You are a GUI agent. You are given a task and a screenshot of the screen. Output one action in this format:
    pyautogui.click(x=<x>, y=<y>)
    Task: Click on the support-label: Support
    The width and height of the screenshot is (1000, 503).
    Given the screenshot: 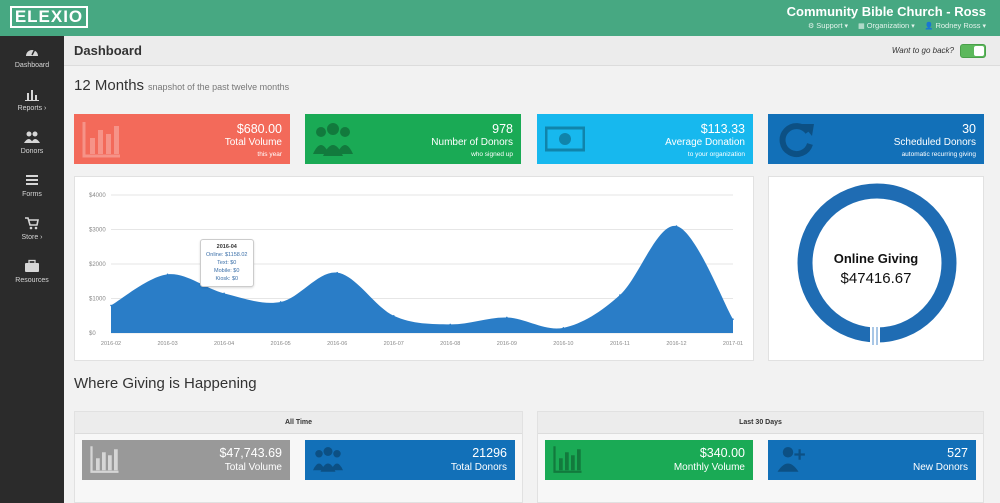 What is the action you would take?
    pyautogui.click(x=829, y=25)
    